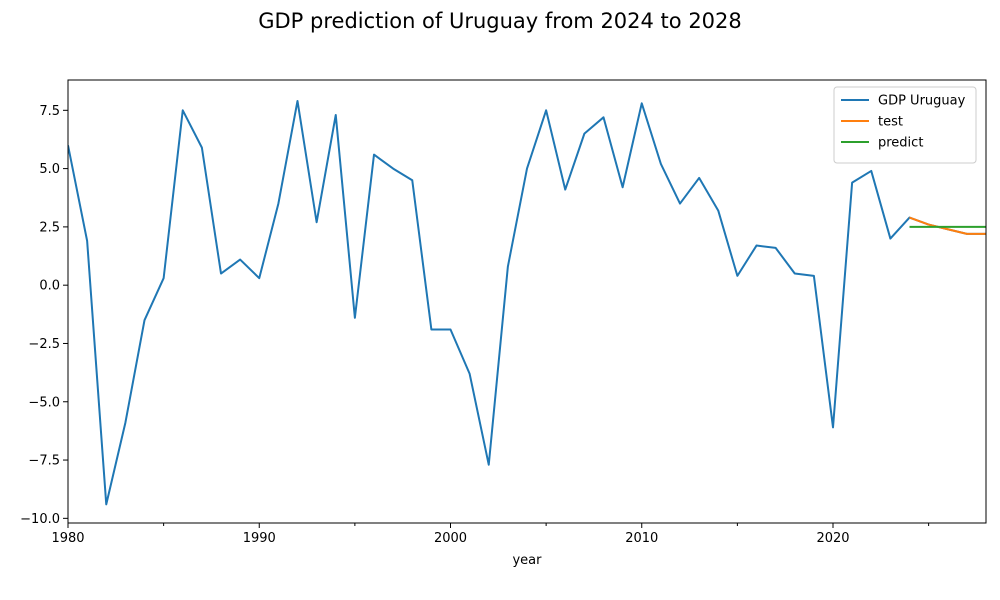 The image size is (1000, 600). What do you see at coordinates (49, 286) in the screenshot?
I see `y-tick-label-4: 0.0` at bounding box center [49, 286].